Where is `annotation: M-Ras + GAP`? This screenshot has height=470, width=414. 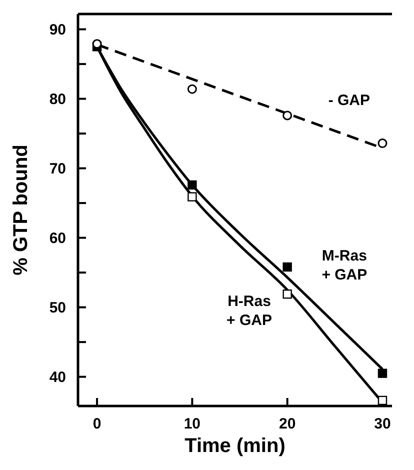
annotation: M-Ras + GAP is located at coordinates (345, 266).